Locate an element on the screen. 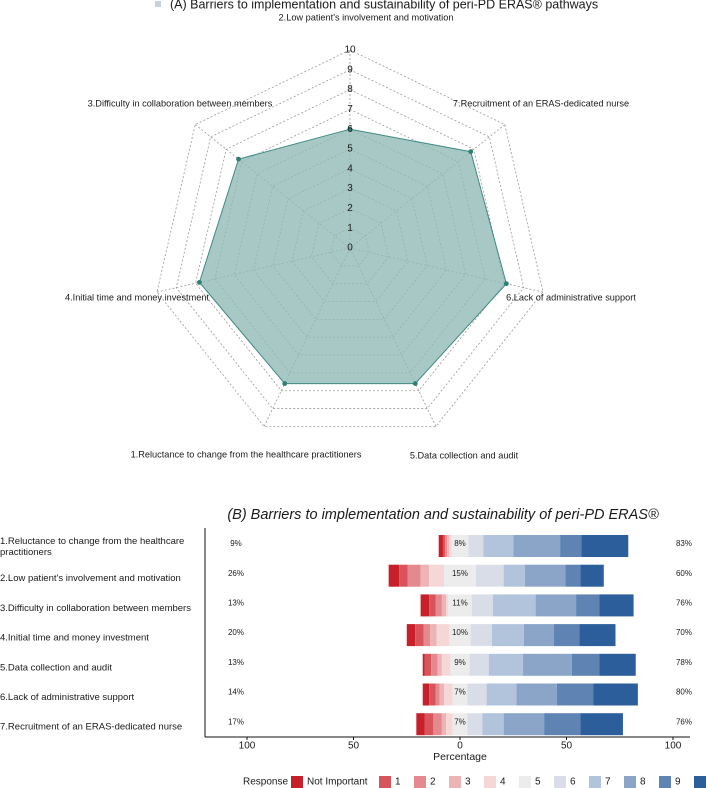 The image size is (708, 788). likert-left-percent: 9% is located at coordinates (236, 543).